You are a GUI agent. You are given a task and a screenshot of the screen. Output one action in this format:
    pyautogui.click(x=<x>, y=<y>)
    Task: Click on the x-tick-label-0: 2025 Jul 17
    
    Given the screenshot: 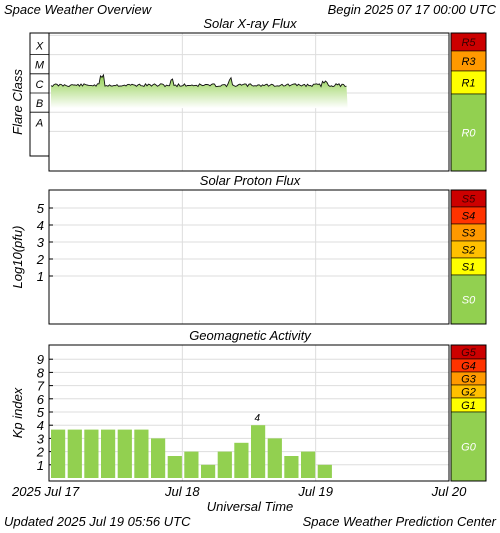 What is the action you would take?
    pyautogui.click(x=45, y=491)
    